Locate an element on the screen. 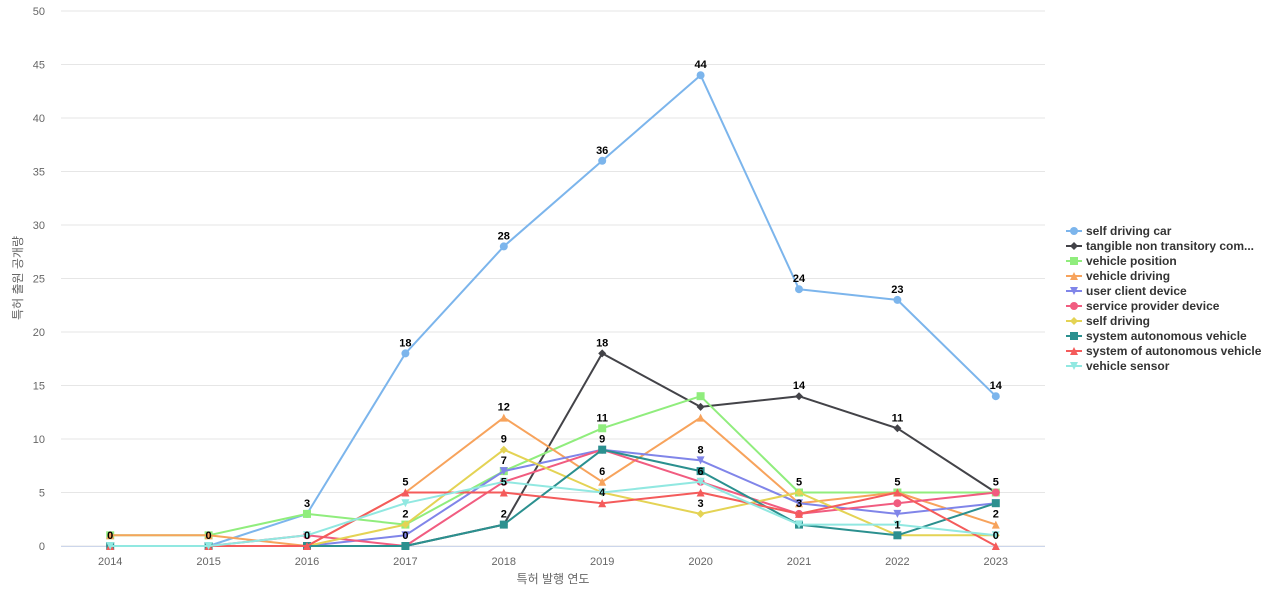 This screenshot has width=1280, height=600. legend-item: vehicle sensor is located at coordinates (1118, 366).